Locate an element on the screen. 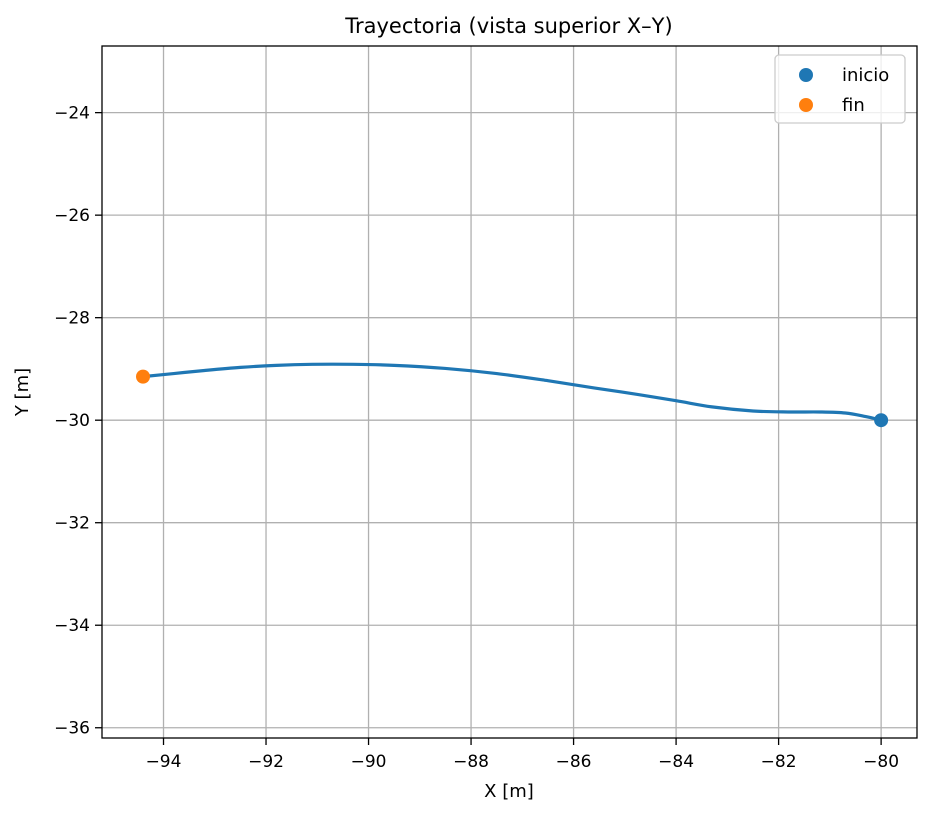  x-tick-label: −80 is located at coordinates (881, 762).